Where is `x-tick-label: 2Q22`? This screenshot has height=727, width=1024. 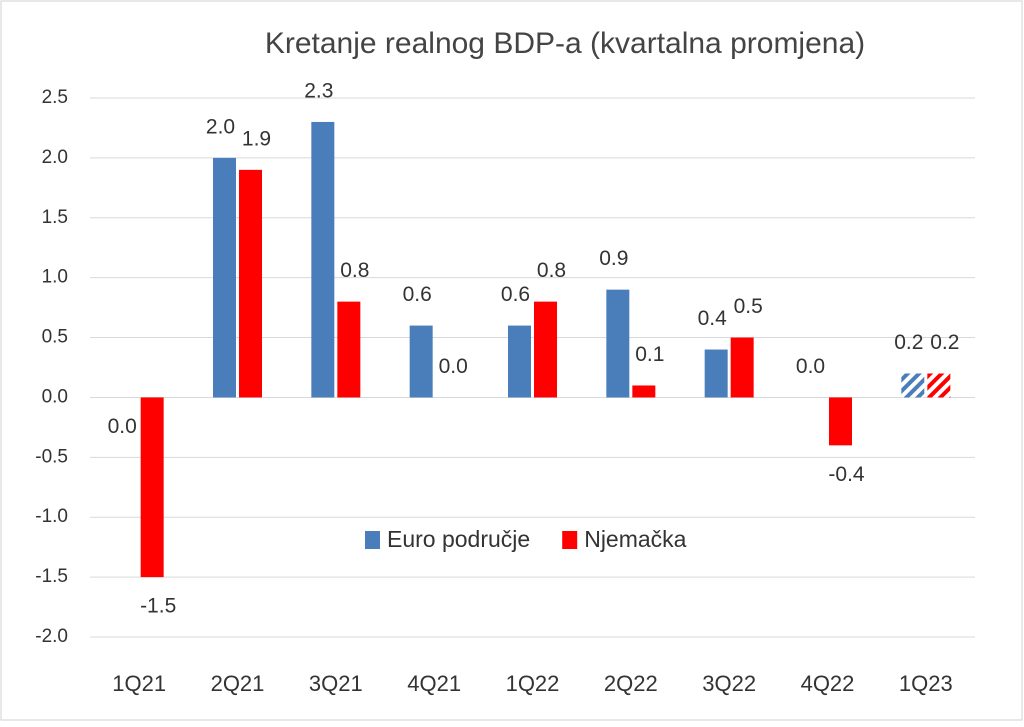
x-tick-label: 2Q22 is located at coordinates (631, 683).